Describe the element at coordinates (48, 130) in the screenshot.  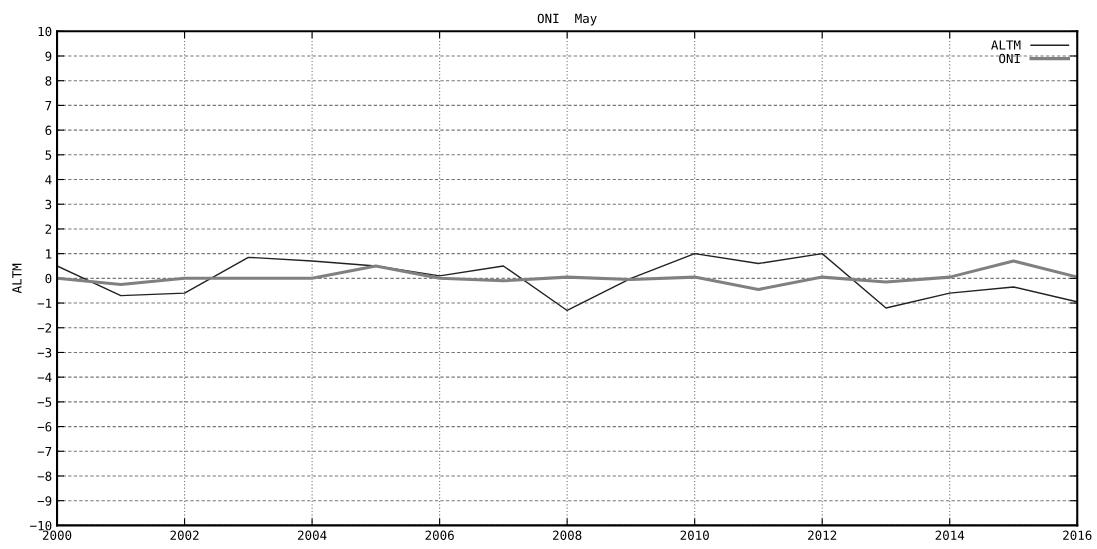
I see `y-tick-label: 6` at that location.